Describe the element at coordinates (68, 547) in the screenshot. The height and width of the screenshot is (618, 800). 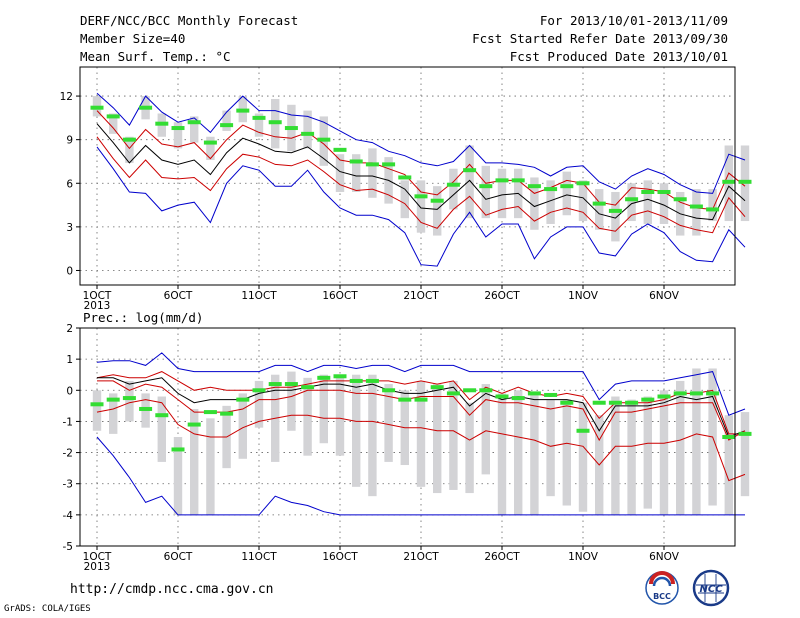
I see `y-tick-label: -5` at that location.